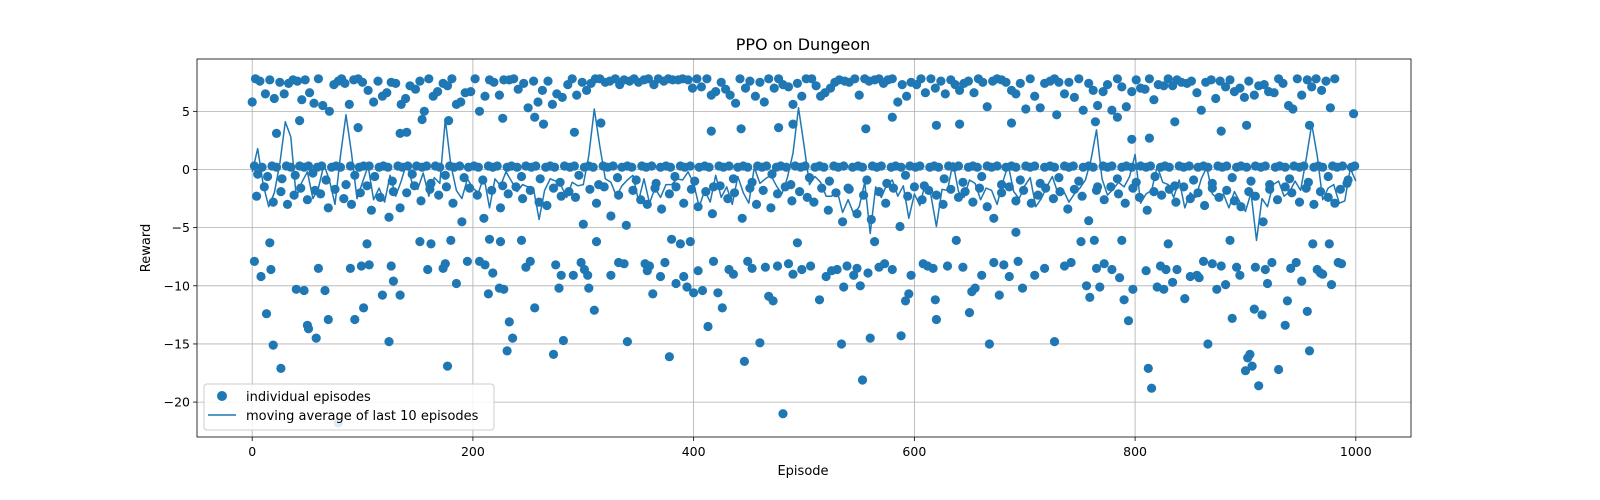  What do you see at coordinates (186, 169) in the screenshot?
I see `y-tick-label: 0` at bounding box center [186, 169].